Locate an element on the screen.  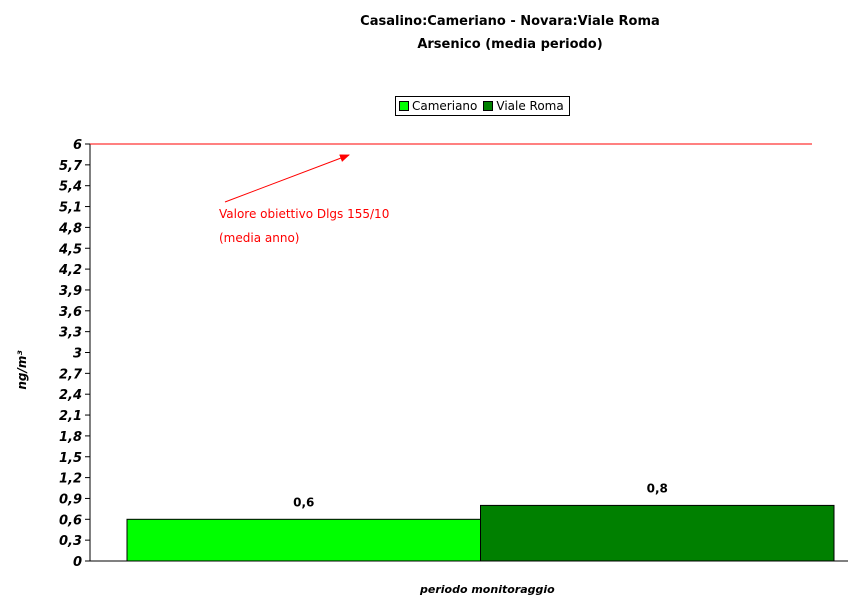
y-tick-label: 3,6 is located at coordinates (70, 312).